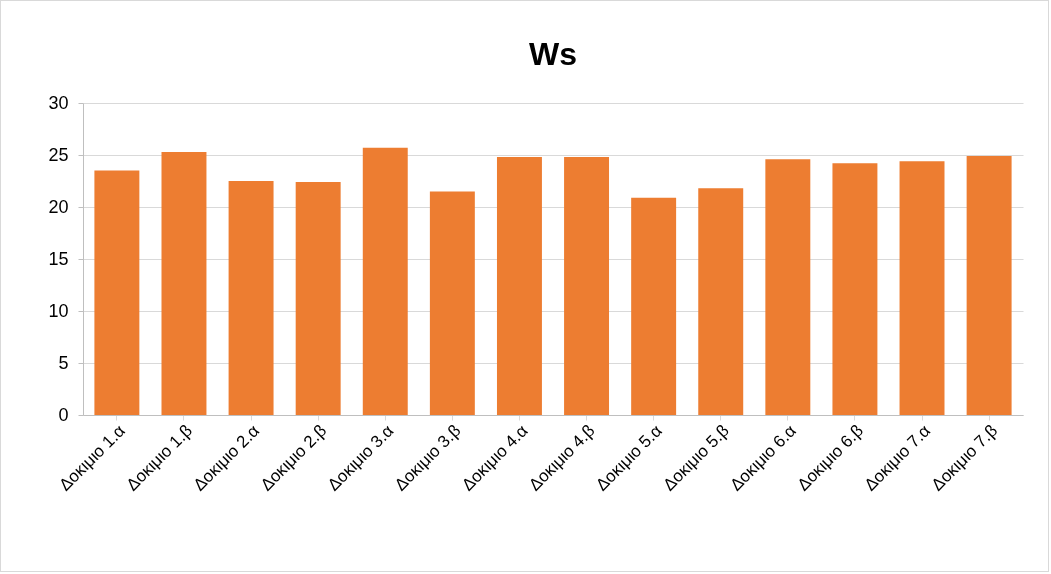  Describe the element at coordinates (63, 414) in the screenshot. I see `y-tick-label: 0` at that location.